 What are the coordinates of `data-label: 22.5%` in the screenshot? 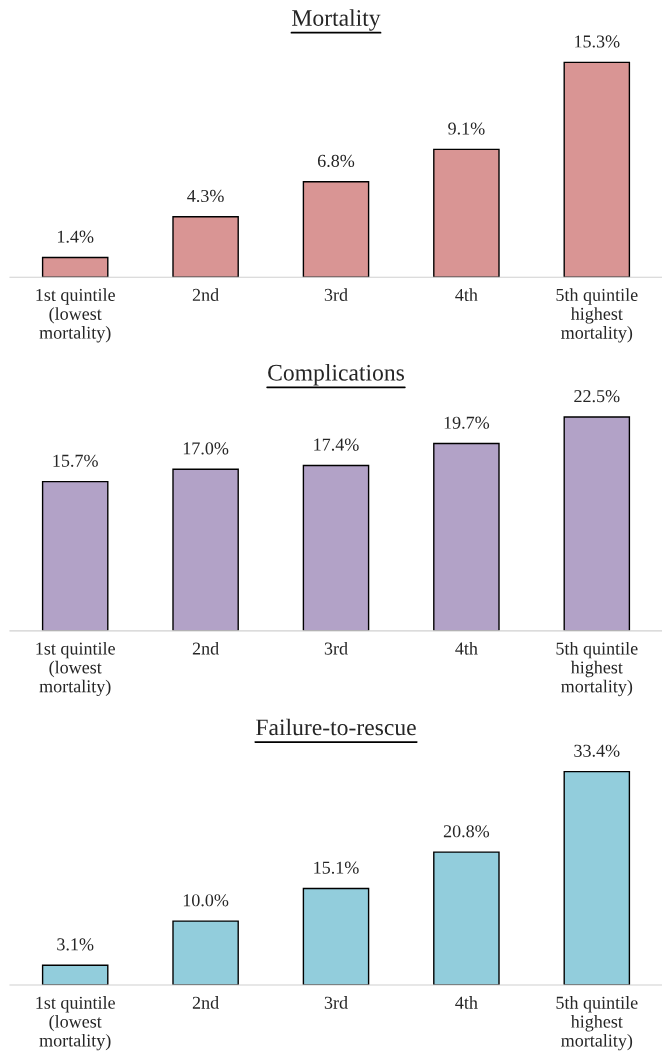 It's located at (597, 396).